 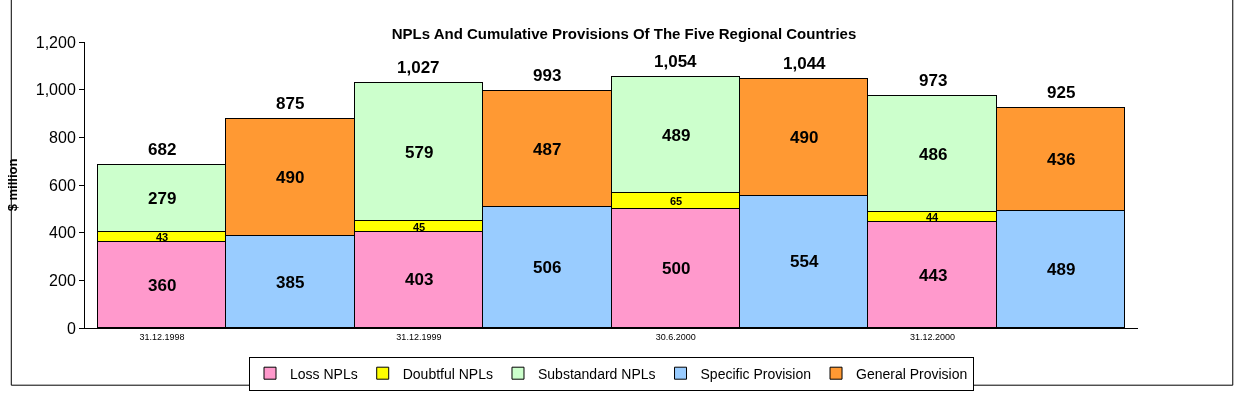 What do you see at coordinates (162, 198) in the screenshot?
I see `data-label: 279` at bounding box center [162, 198].